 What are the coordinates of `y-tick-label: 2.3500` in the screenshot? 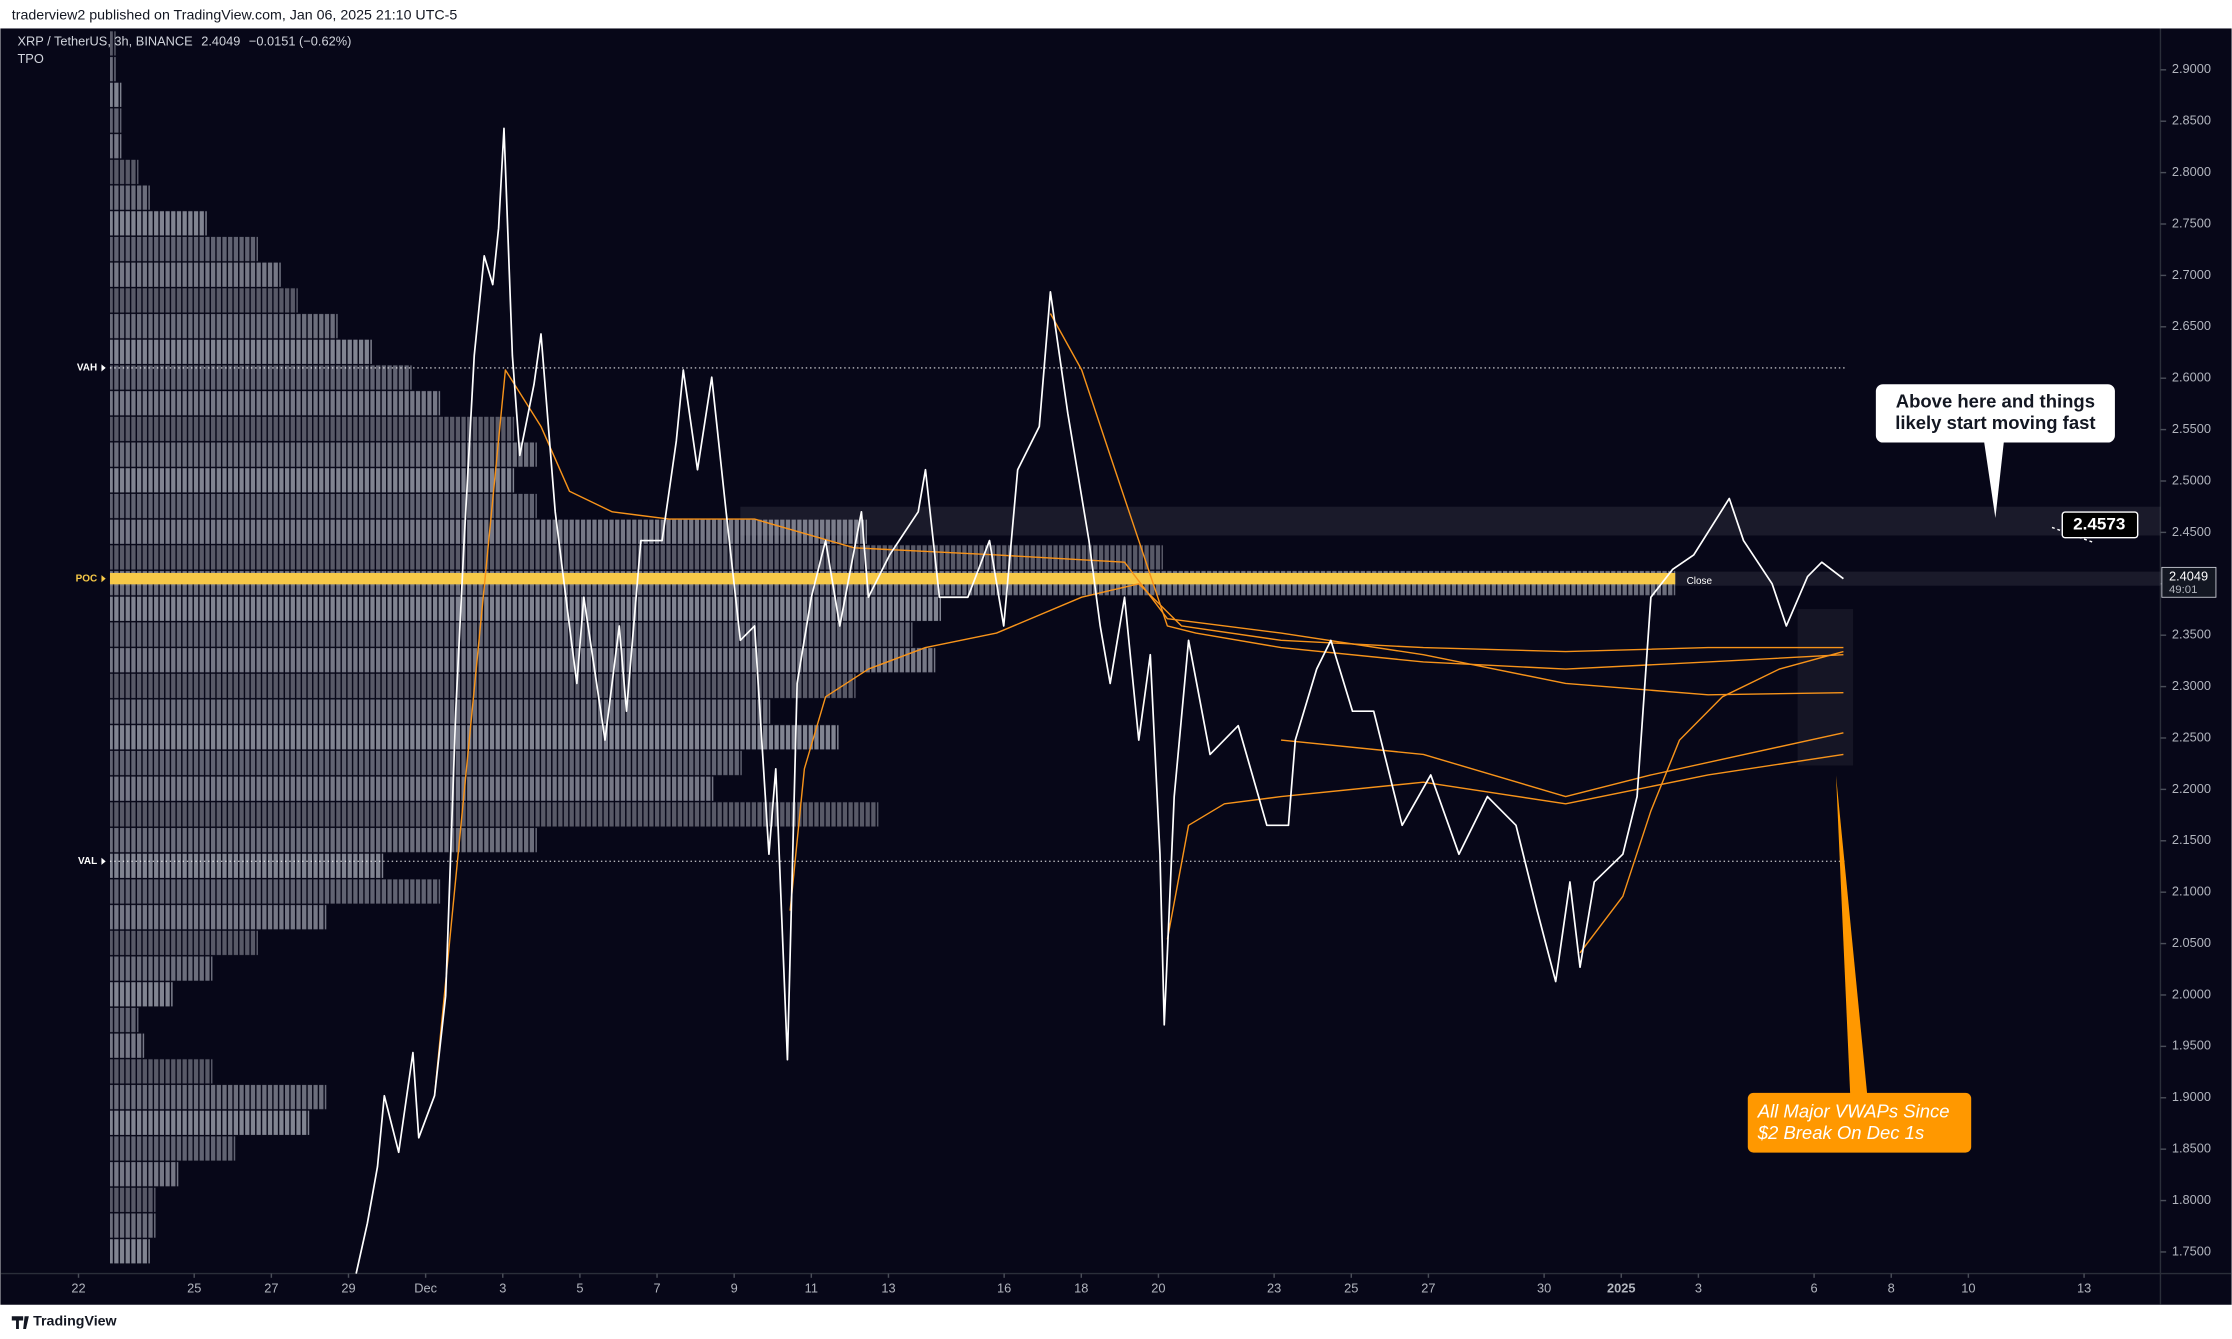 It's located at (2191, 634).